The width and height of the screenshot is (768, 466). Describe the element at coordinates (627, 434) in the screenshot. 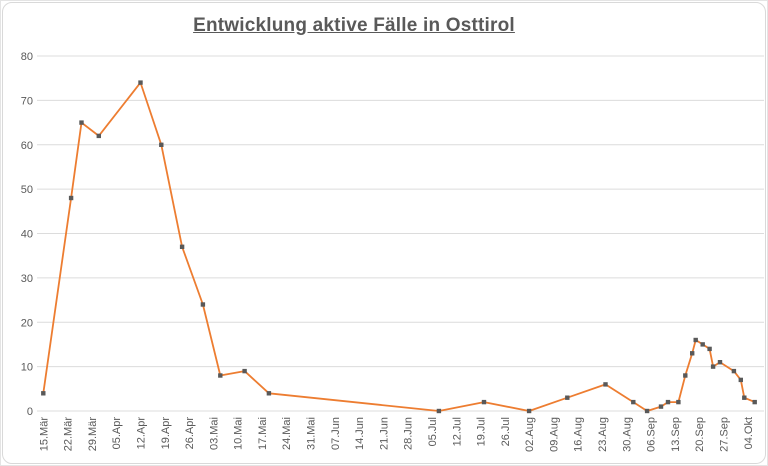

I see `x-tick-label: 30.Aug` at that location.